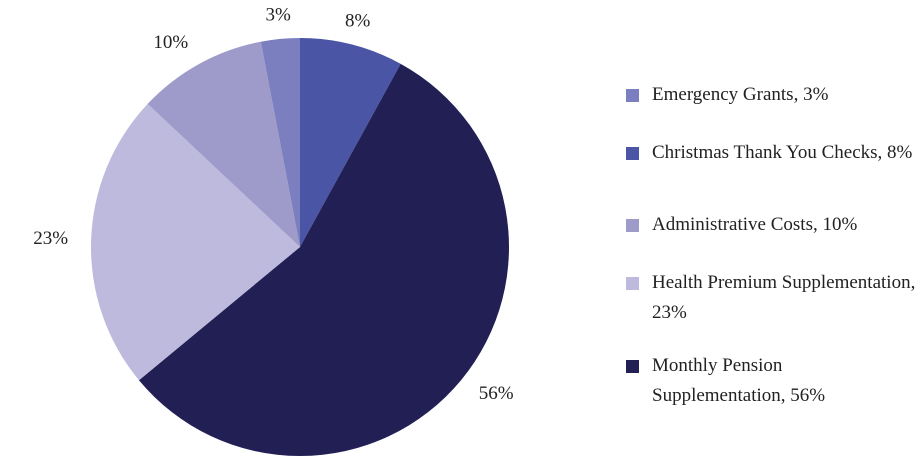 Image resolution: width=924 pixels, height=457 pixels. What do you see at coordinates (740, 94) in the screenshot?
I see `legend-label: Emergency Grants, 3%` at bounding box center [740, 94].